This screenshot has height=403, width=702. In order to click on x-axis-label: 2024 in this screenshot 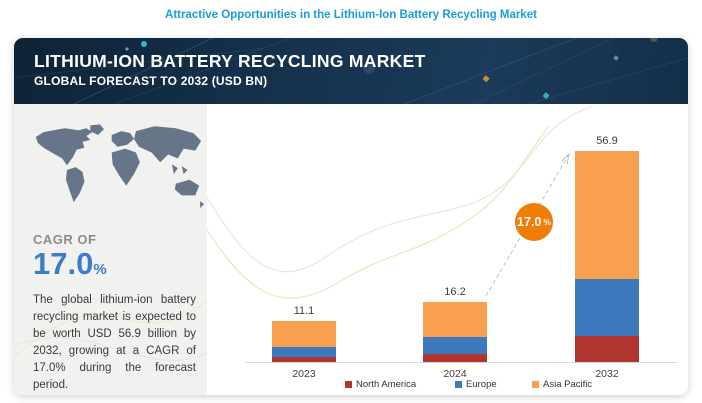, I will do `click(455, 374)`.